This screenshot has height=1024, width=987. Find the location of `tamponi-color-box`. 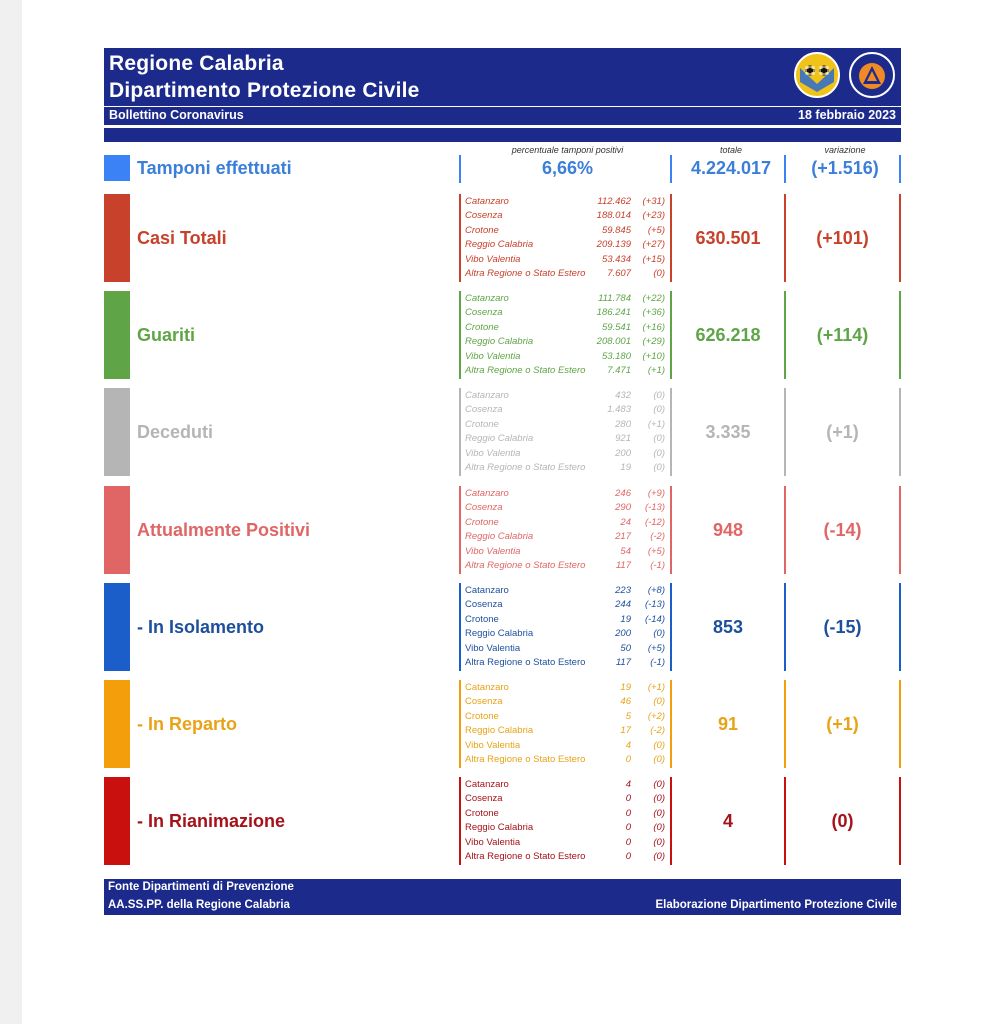

tamponi-color-box is located at coordinates (117, 168).